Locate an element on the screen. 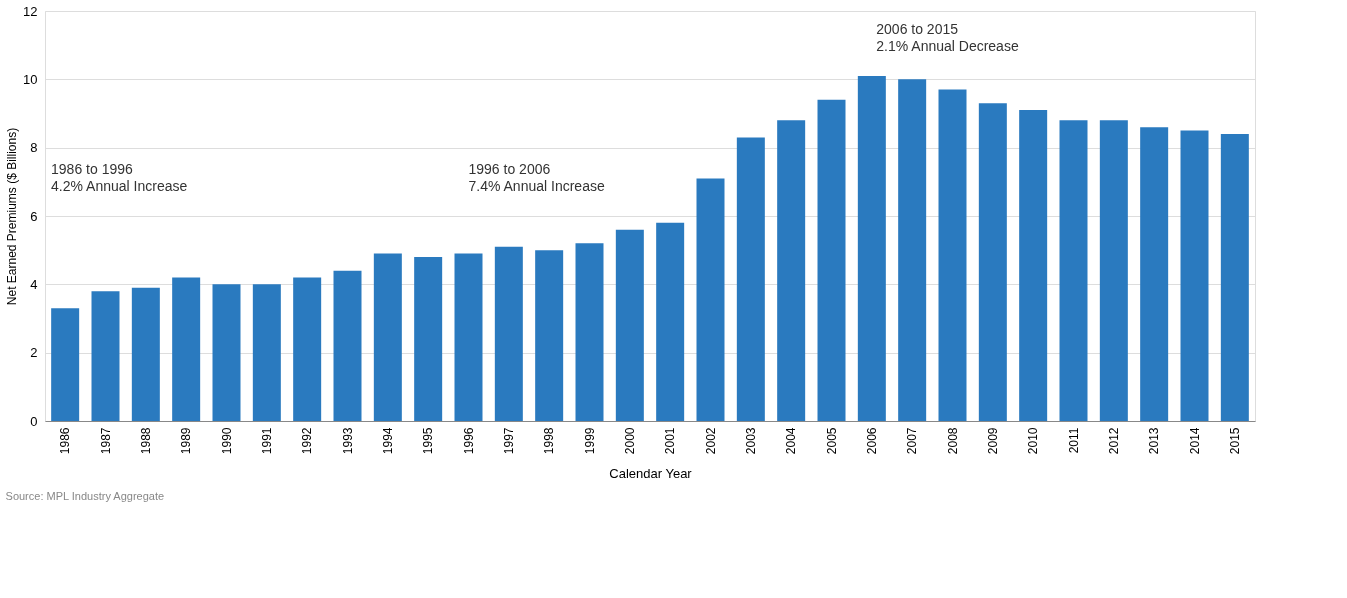  y-tick-label: 6 is located at coordinates (34, 216).